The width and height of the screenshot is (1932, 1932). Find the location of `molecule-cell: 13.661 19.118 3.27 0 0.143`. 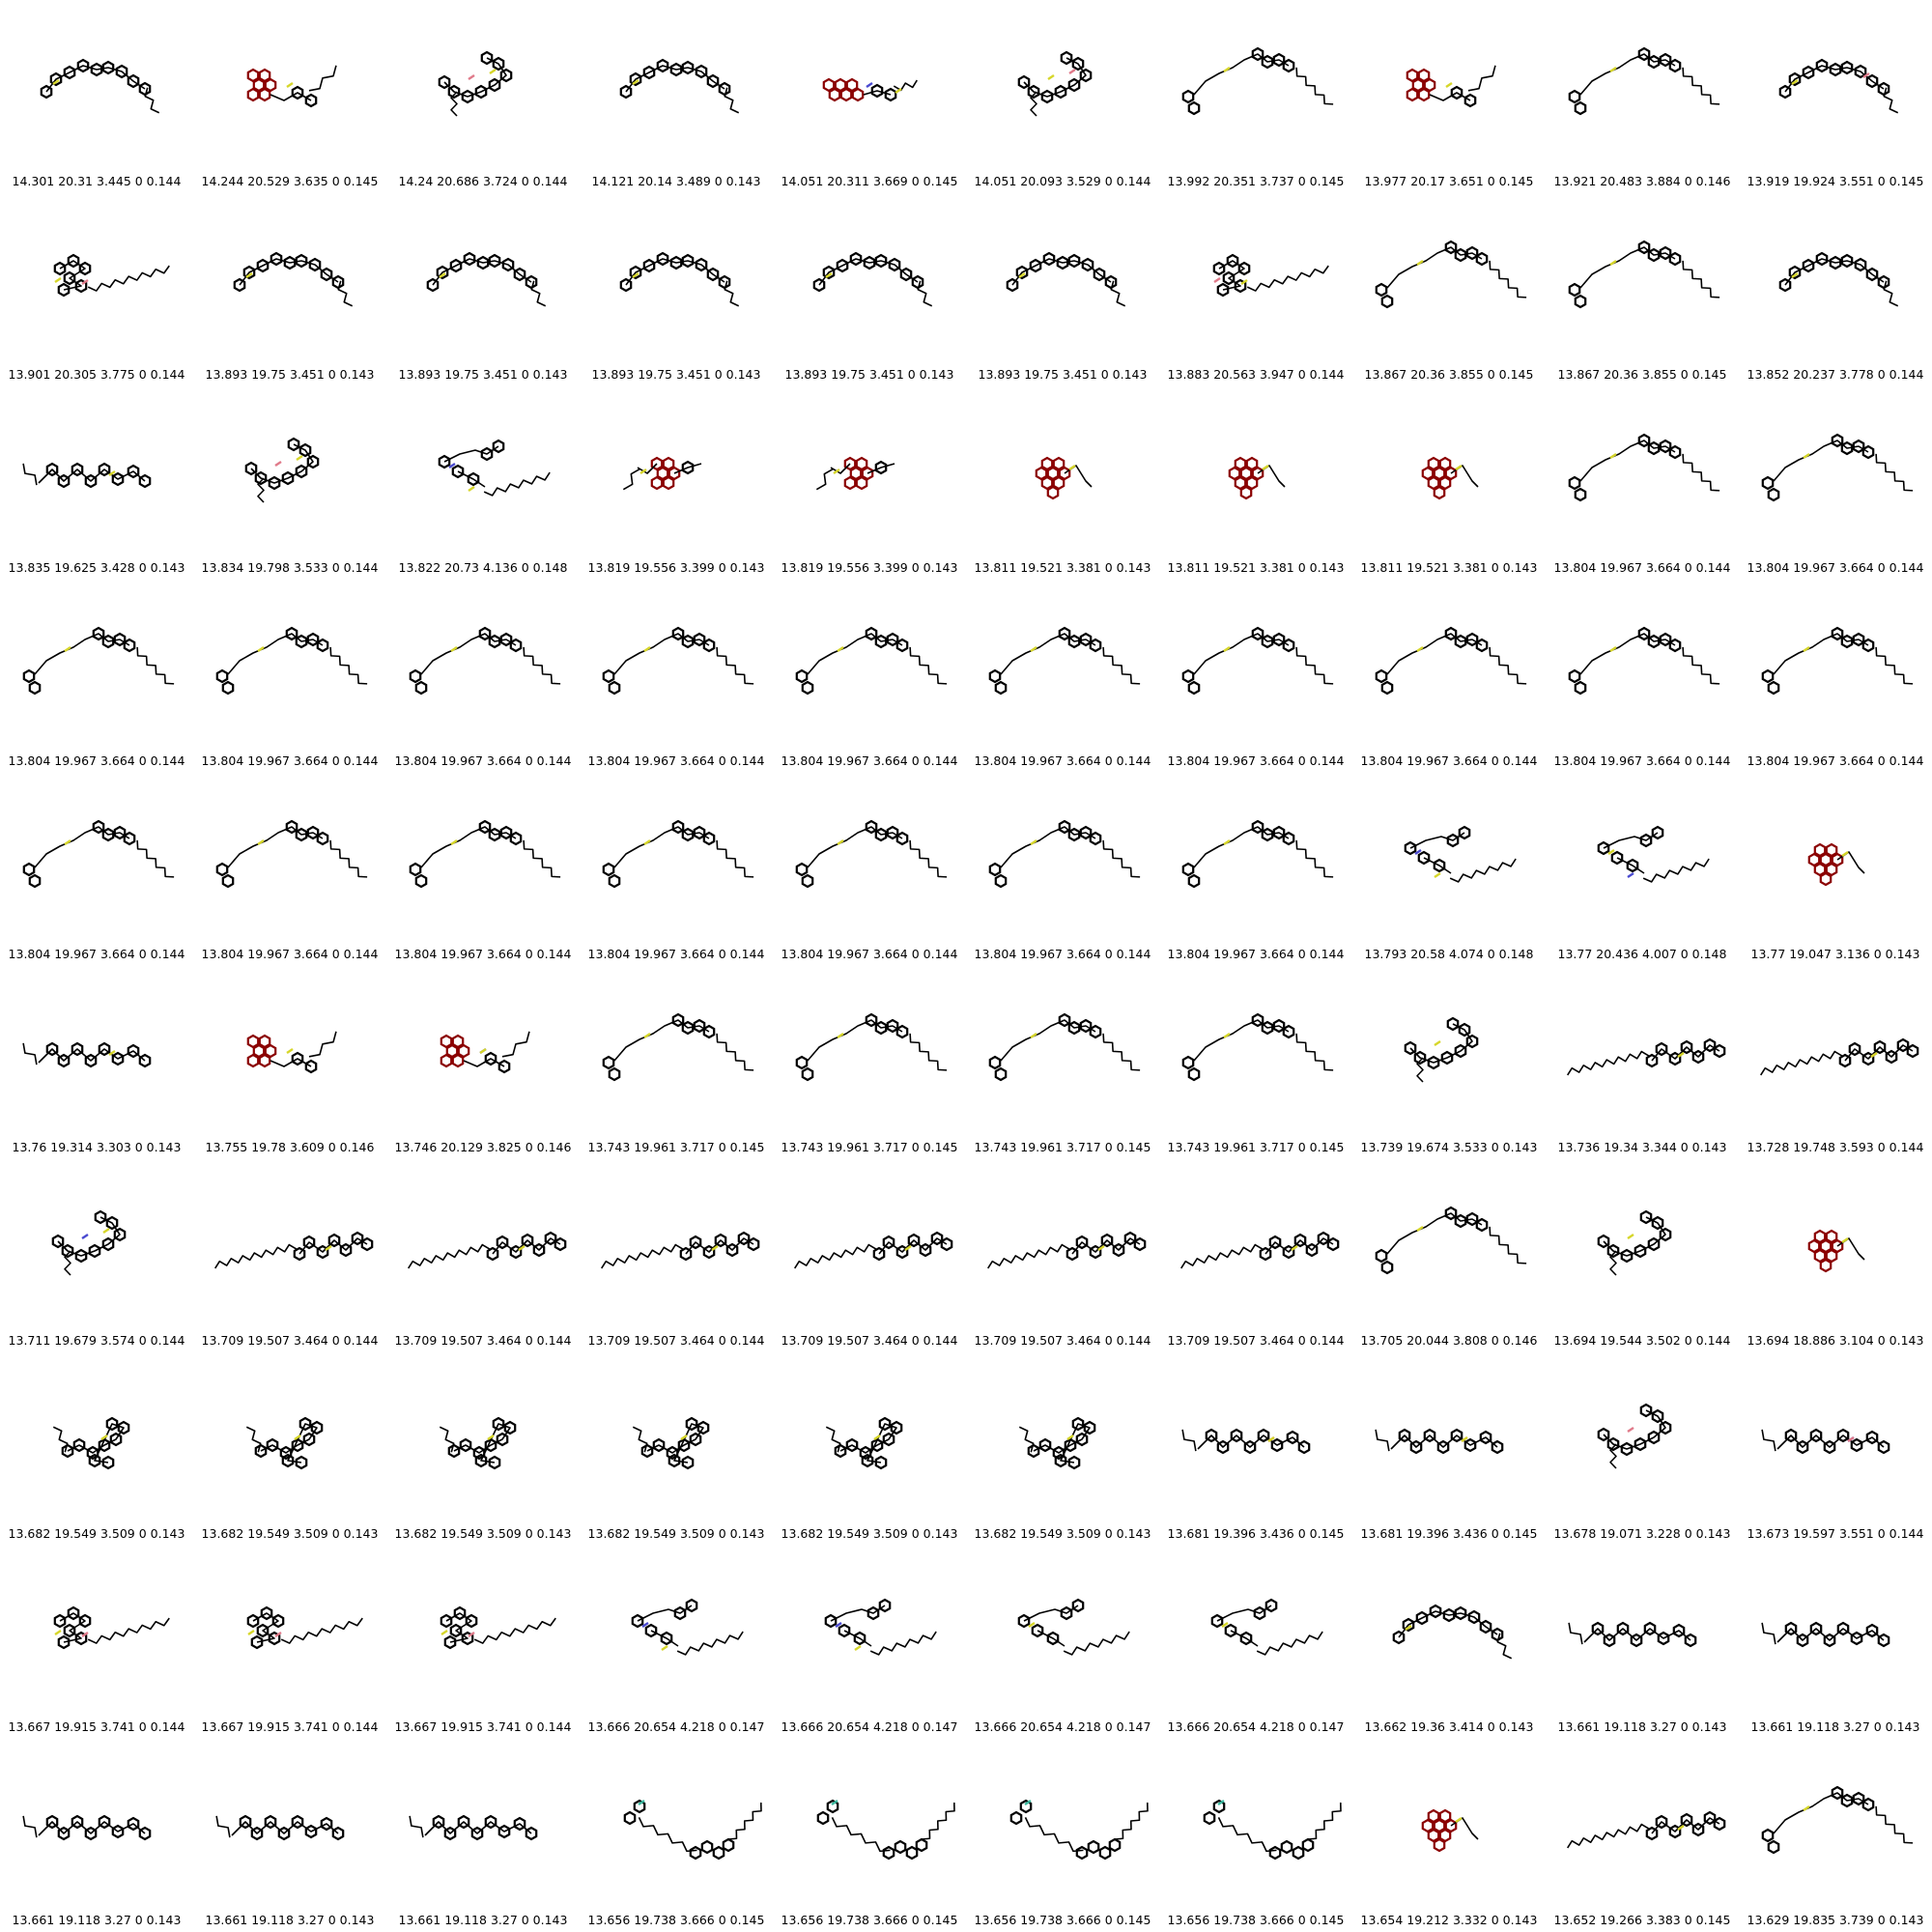

molecule-cell: 13.661 19.118 3.27 0 0.143 is located at coordinates (96, 1835).